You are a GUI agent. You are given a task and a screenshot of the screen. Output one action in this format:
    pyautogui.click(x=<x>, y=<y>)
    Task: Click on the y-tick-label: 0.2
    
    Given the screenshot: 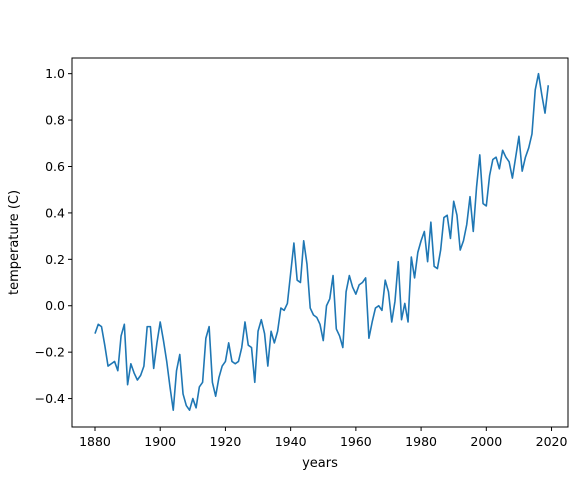 What is the action you would take?
    pyautogui.click(x=55, y=259)
    